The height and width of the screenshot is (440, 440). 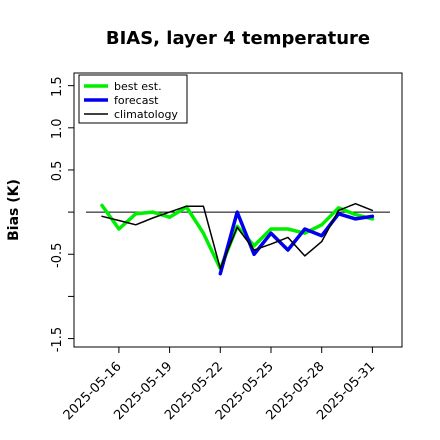 I want to click on series-line-climatology, so click(x=237, y=236).